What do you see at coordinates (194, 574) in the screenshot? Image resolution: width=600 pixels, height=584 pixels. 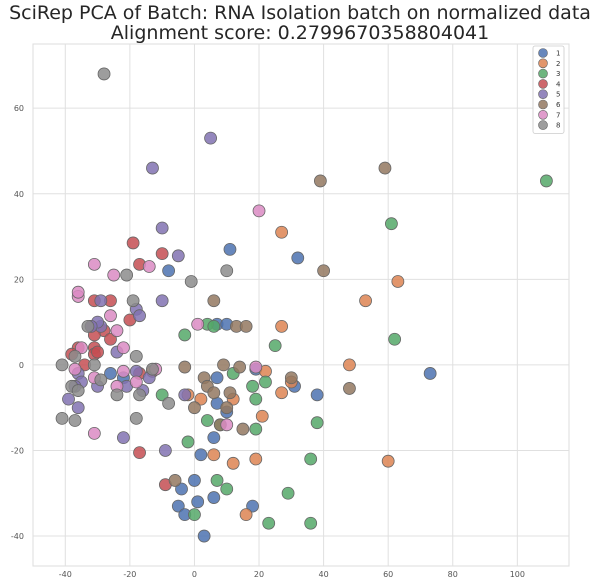 I see `x-tick-label: 0` at bounding box center [194, 574].